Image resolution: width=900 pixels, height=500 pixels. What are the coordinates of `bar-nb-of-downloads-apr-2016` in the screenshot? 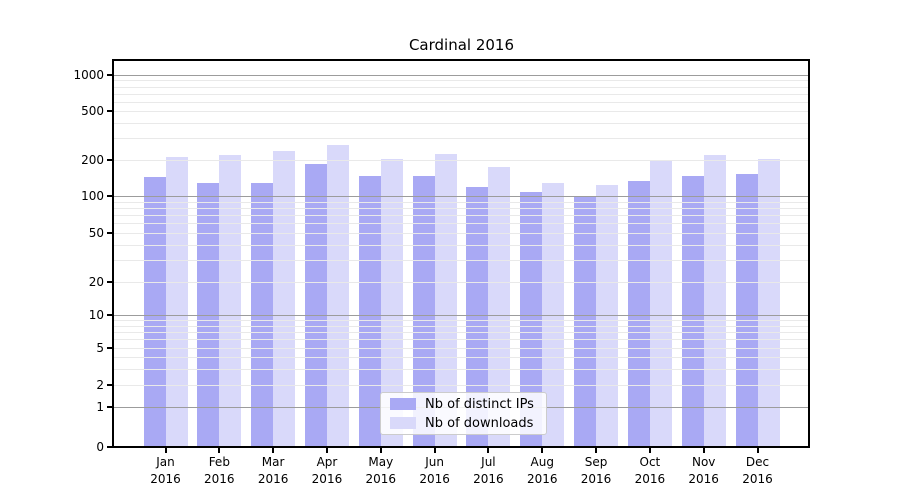 It's located at (337, 295).